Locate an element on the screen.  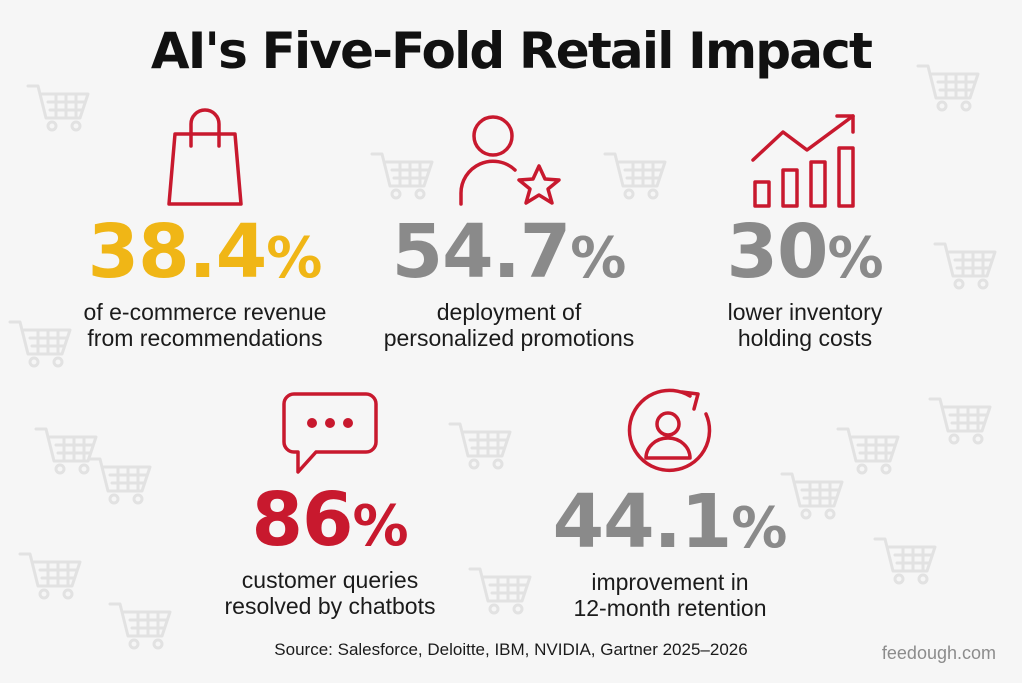
stat-value: 30% is located at coordinates (805, 252).